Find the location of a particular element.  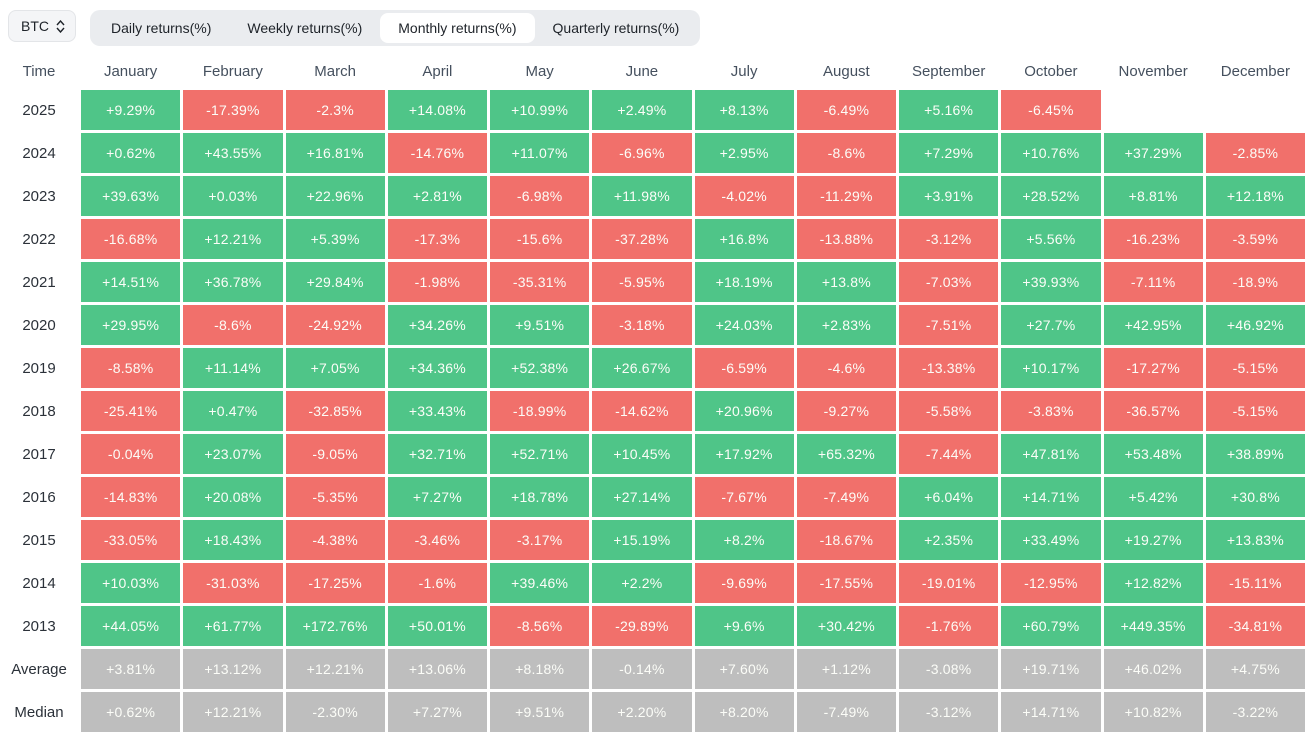

return-cell: +0.62% is located at coordinates (131, 712).